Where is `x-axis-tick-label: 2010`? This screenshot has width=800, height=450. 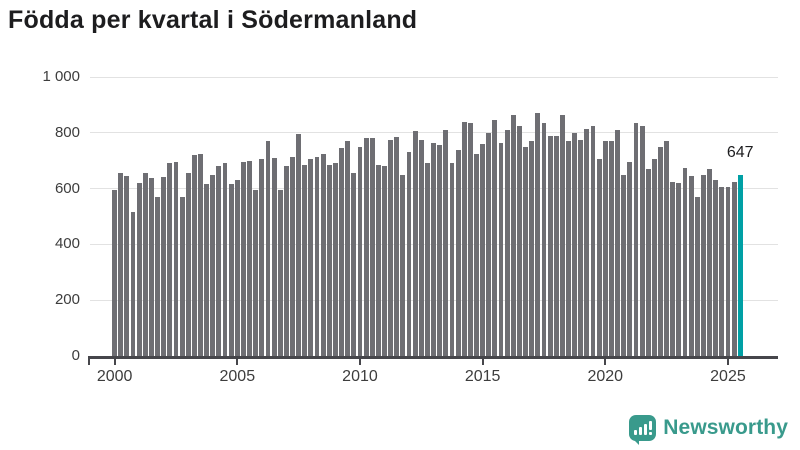
x-axis-tick-label: 2010 is located at coordinates (360, 376).